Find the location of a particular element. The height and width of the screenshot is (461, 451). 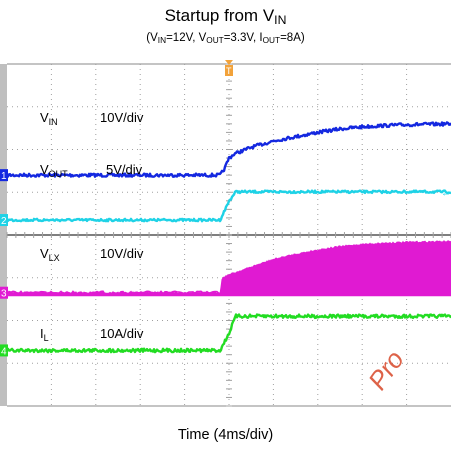

left-bezel is located at coordinates (3, 235).